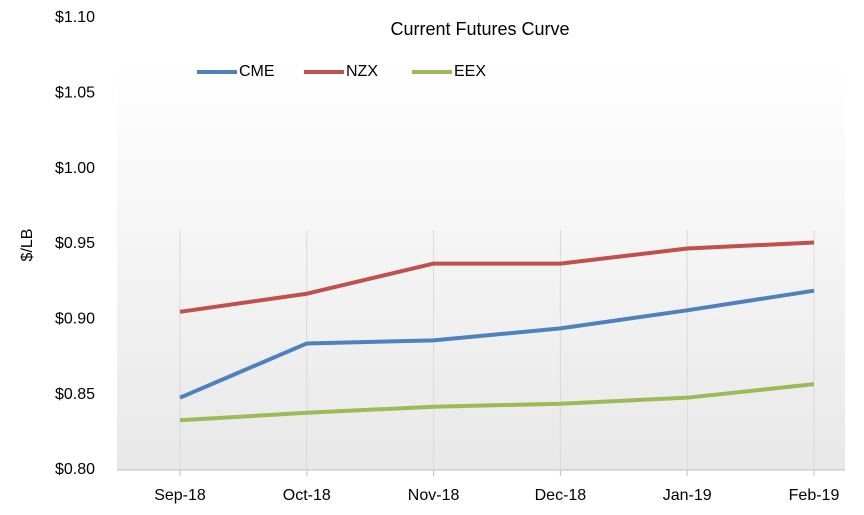  What do you see at coordinates (75, 93) in the screenshot?
I see `y-tick-label: $1.05` at bounding box center [75, 93].